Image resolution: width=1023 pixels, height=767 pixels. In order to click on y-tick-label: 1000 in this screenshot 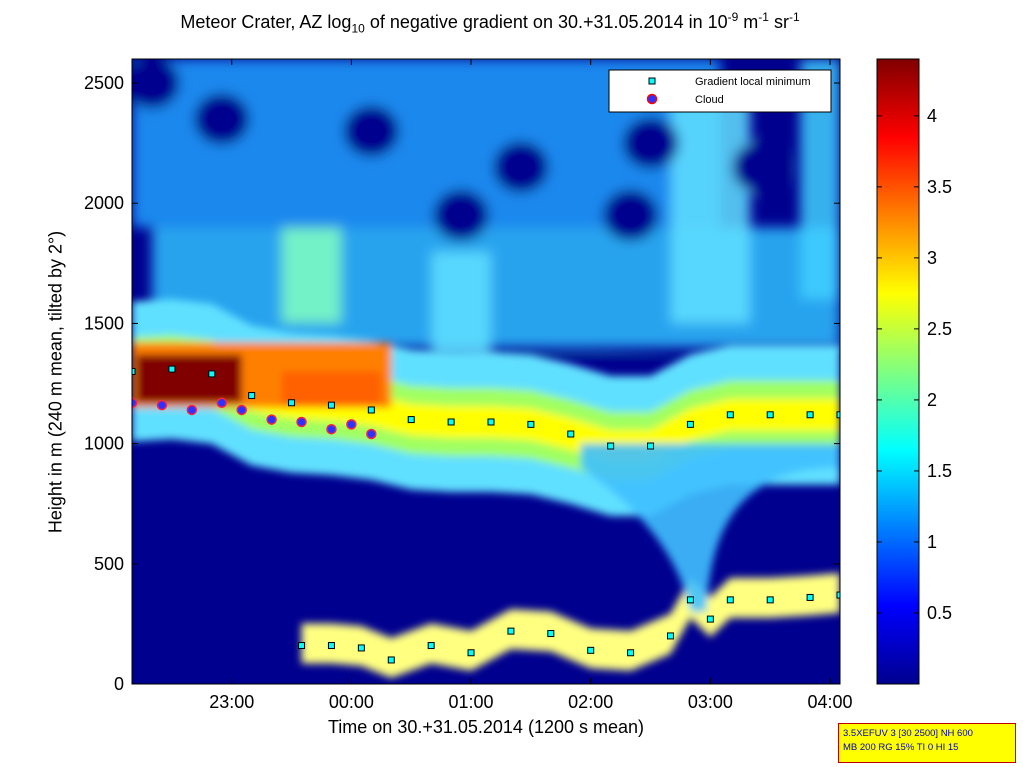, I will do `click(104, 444)`.